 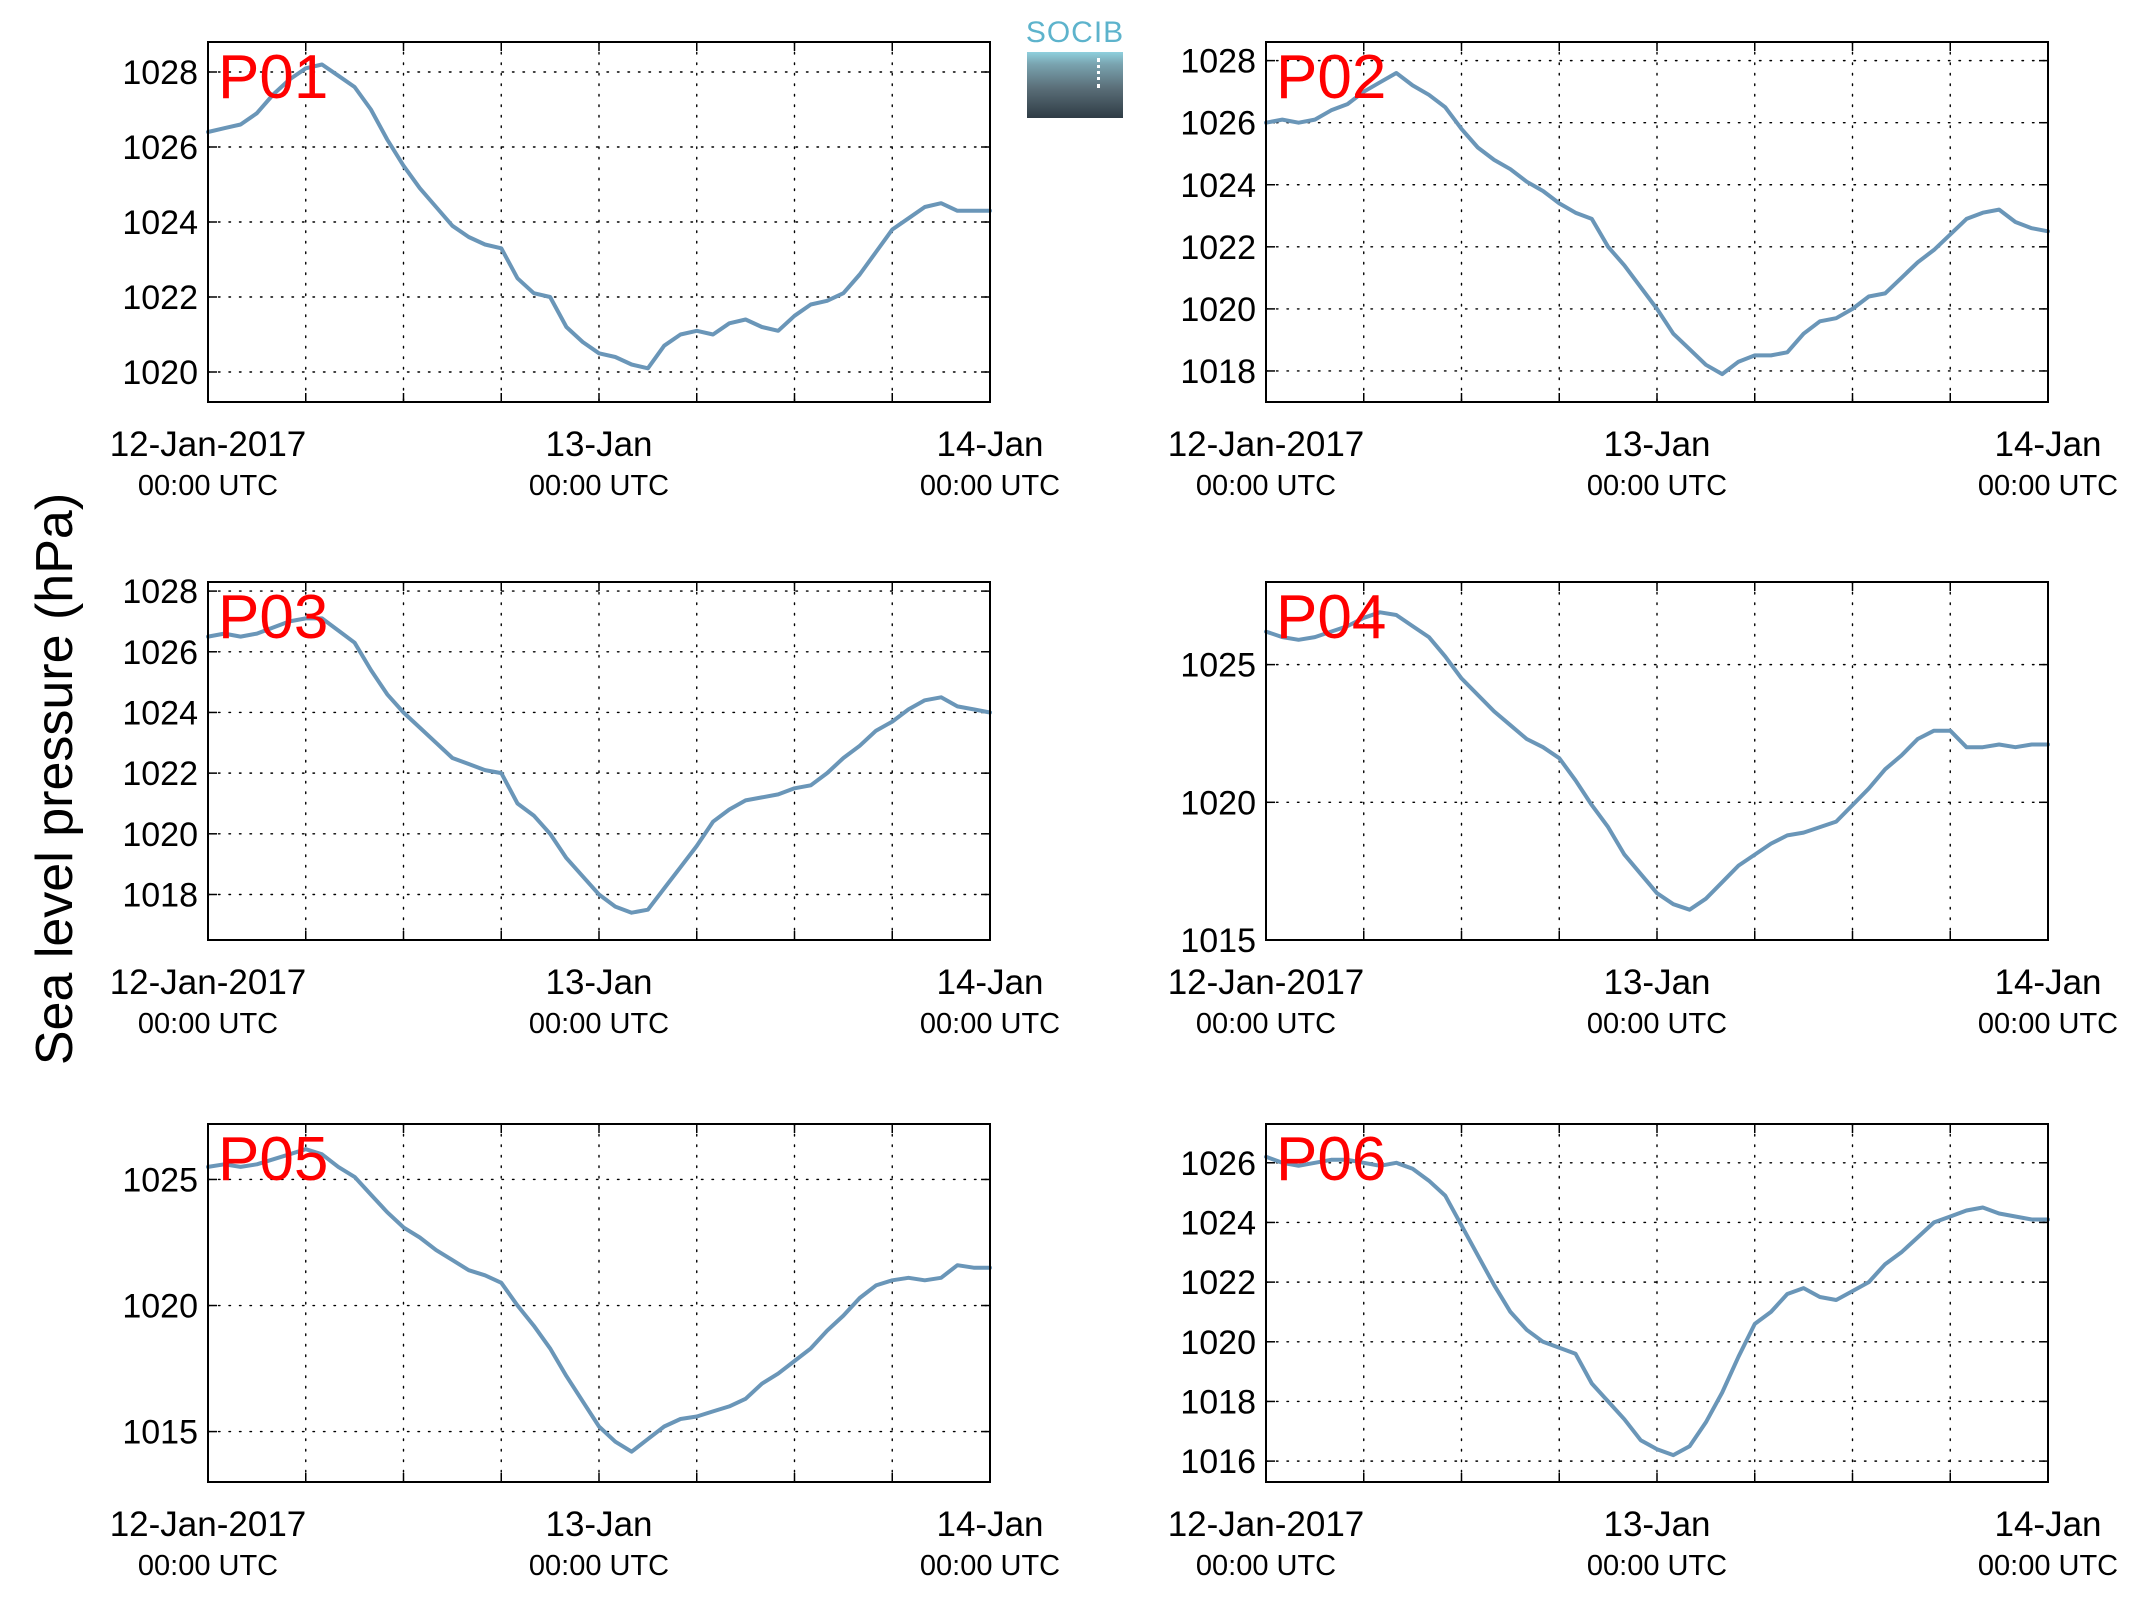 I want to click on panel-label: P04, so click(x=1331, y=617).